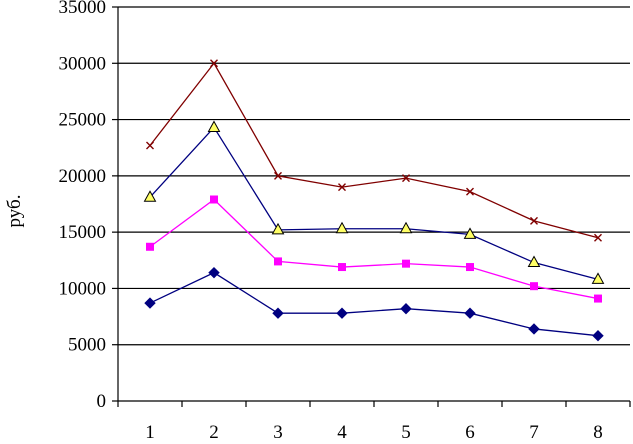  I want to click on y-tick-label: 20000, so click(83, 176).